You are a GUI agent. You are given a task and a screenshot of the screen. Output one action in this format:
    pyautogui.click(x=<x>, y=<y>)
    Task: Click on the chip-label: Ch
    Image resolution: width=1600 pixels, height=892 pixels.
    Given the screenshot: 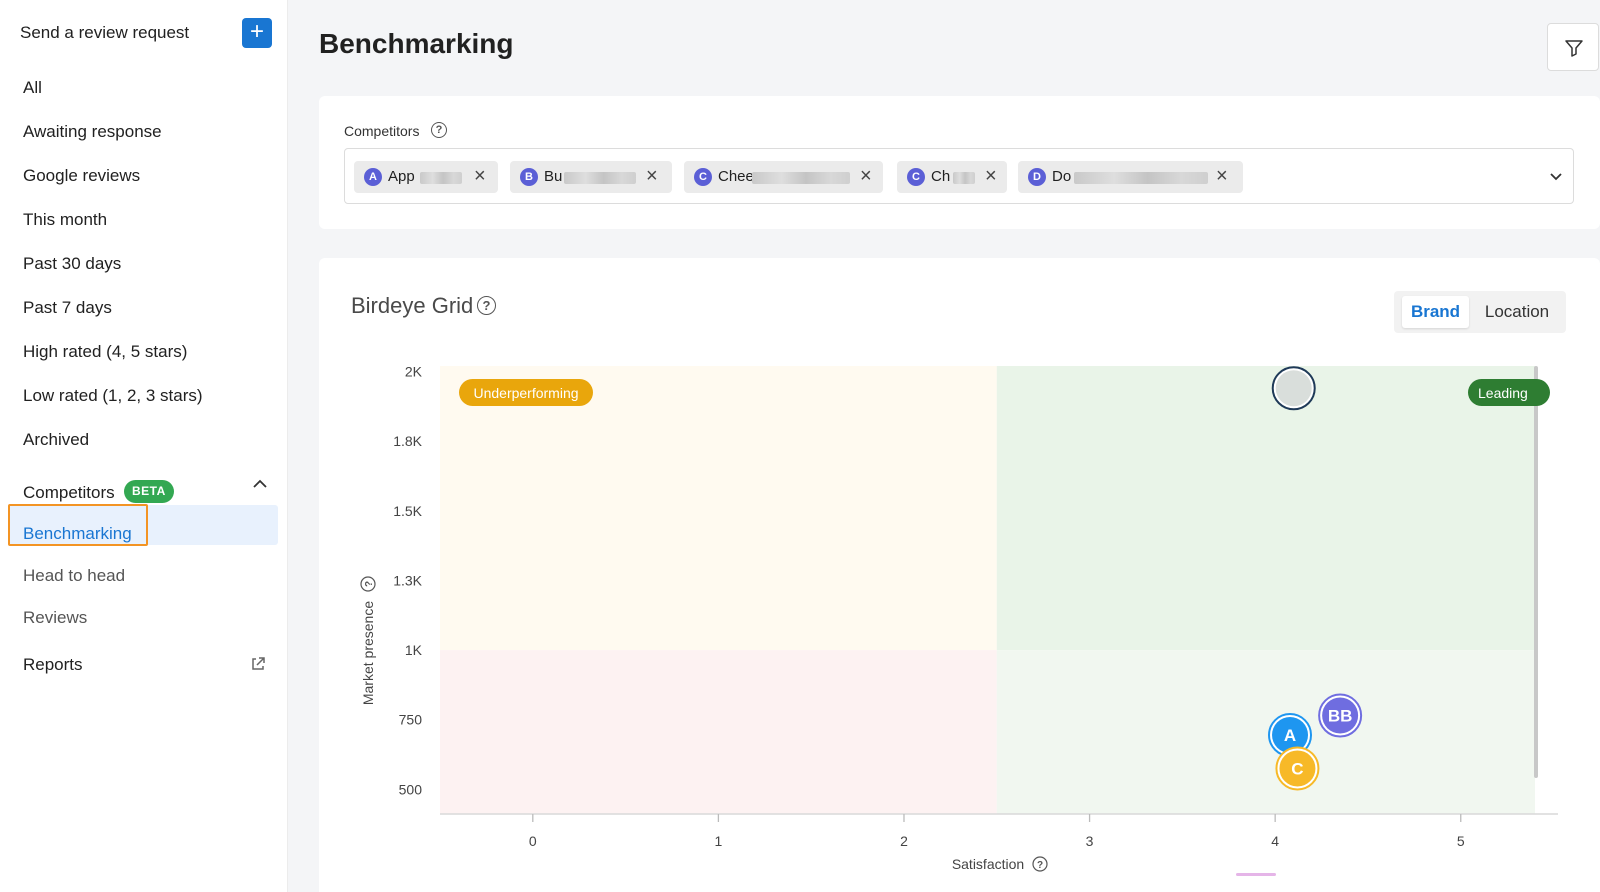 What is the action you would take?
    pyautogui.click(x=941, y=176)
    